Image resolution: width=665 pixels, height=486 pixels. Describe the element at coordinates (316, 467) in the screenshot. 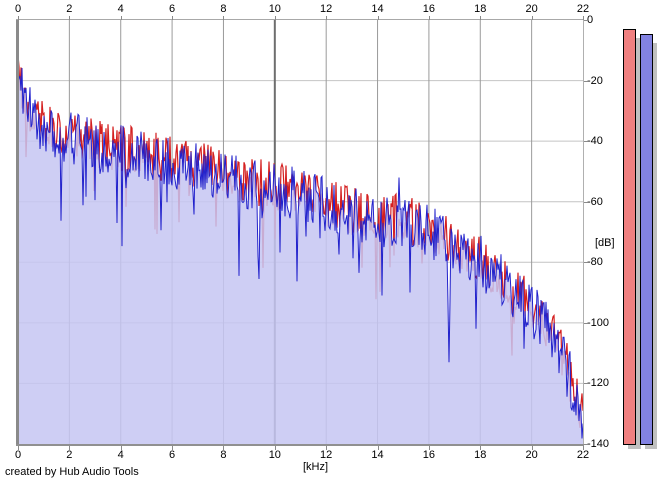

I see `x-axis-unit-label: [kHz]` at that location.